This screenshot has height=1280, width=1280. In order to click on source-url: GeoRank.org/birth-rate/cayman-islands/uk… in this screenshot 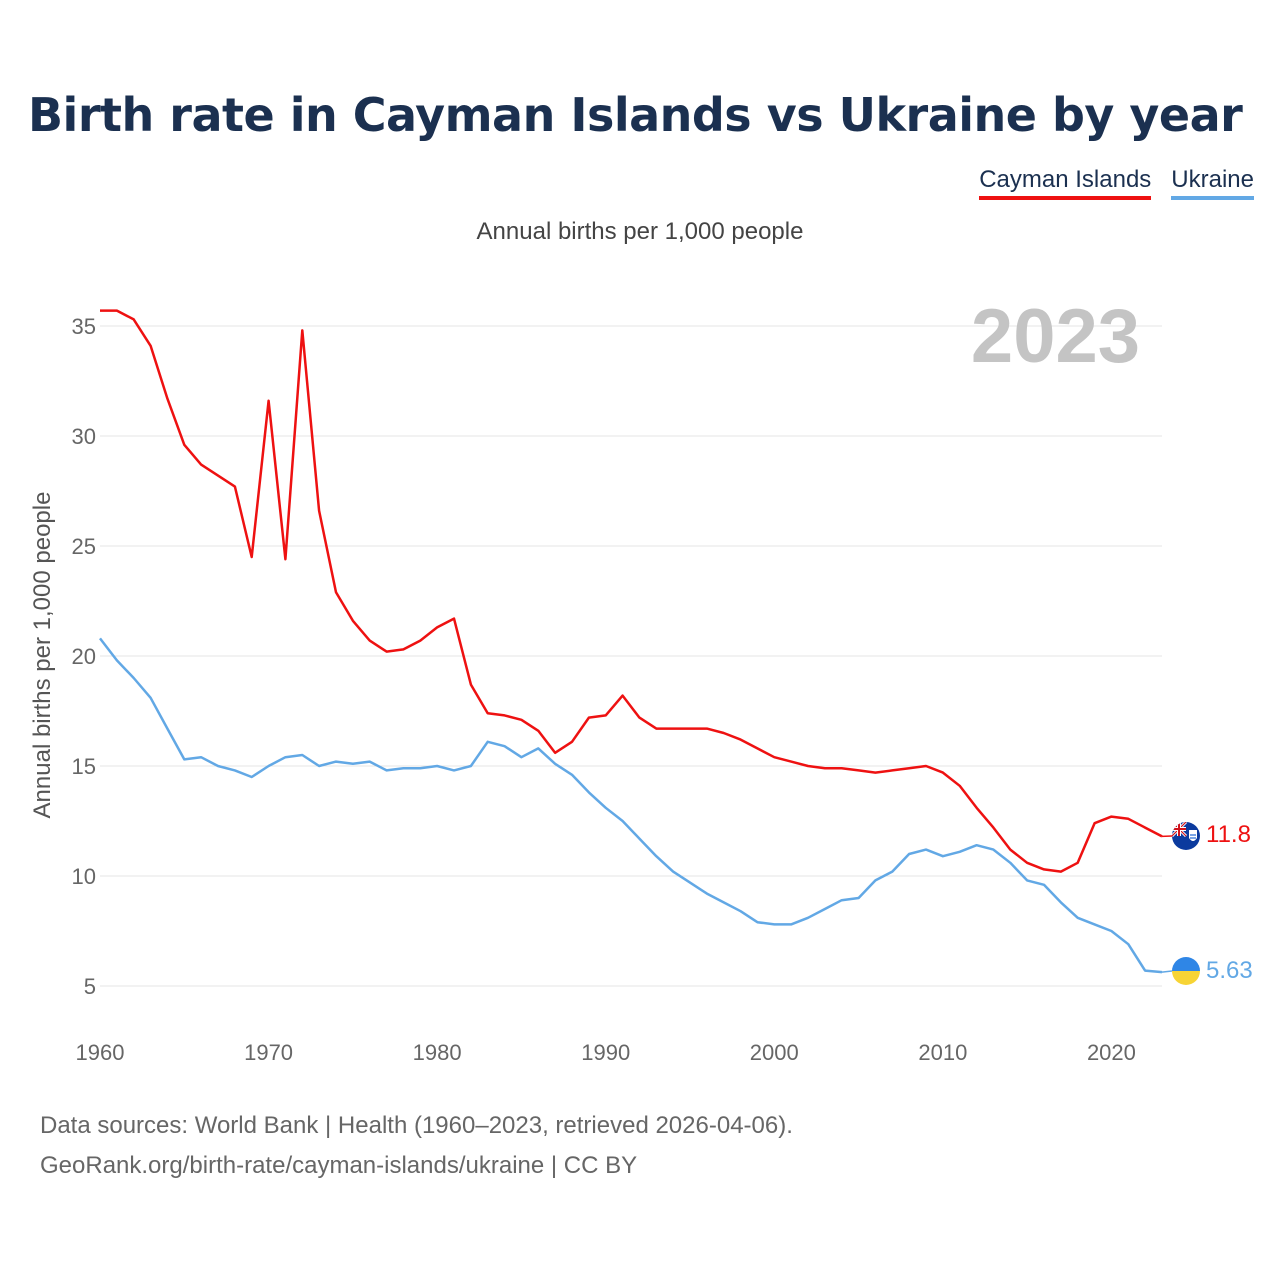, I will do `click(339, 1165)`.